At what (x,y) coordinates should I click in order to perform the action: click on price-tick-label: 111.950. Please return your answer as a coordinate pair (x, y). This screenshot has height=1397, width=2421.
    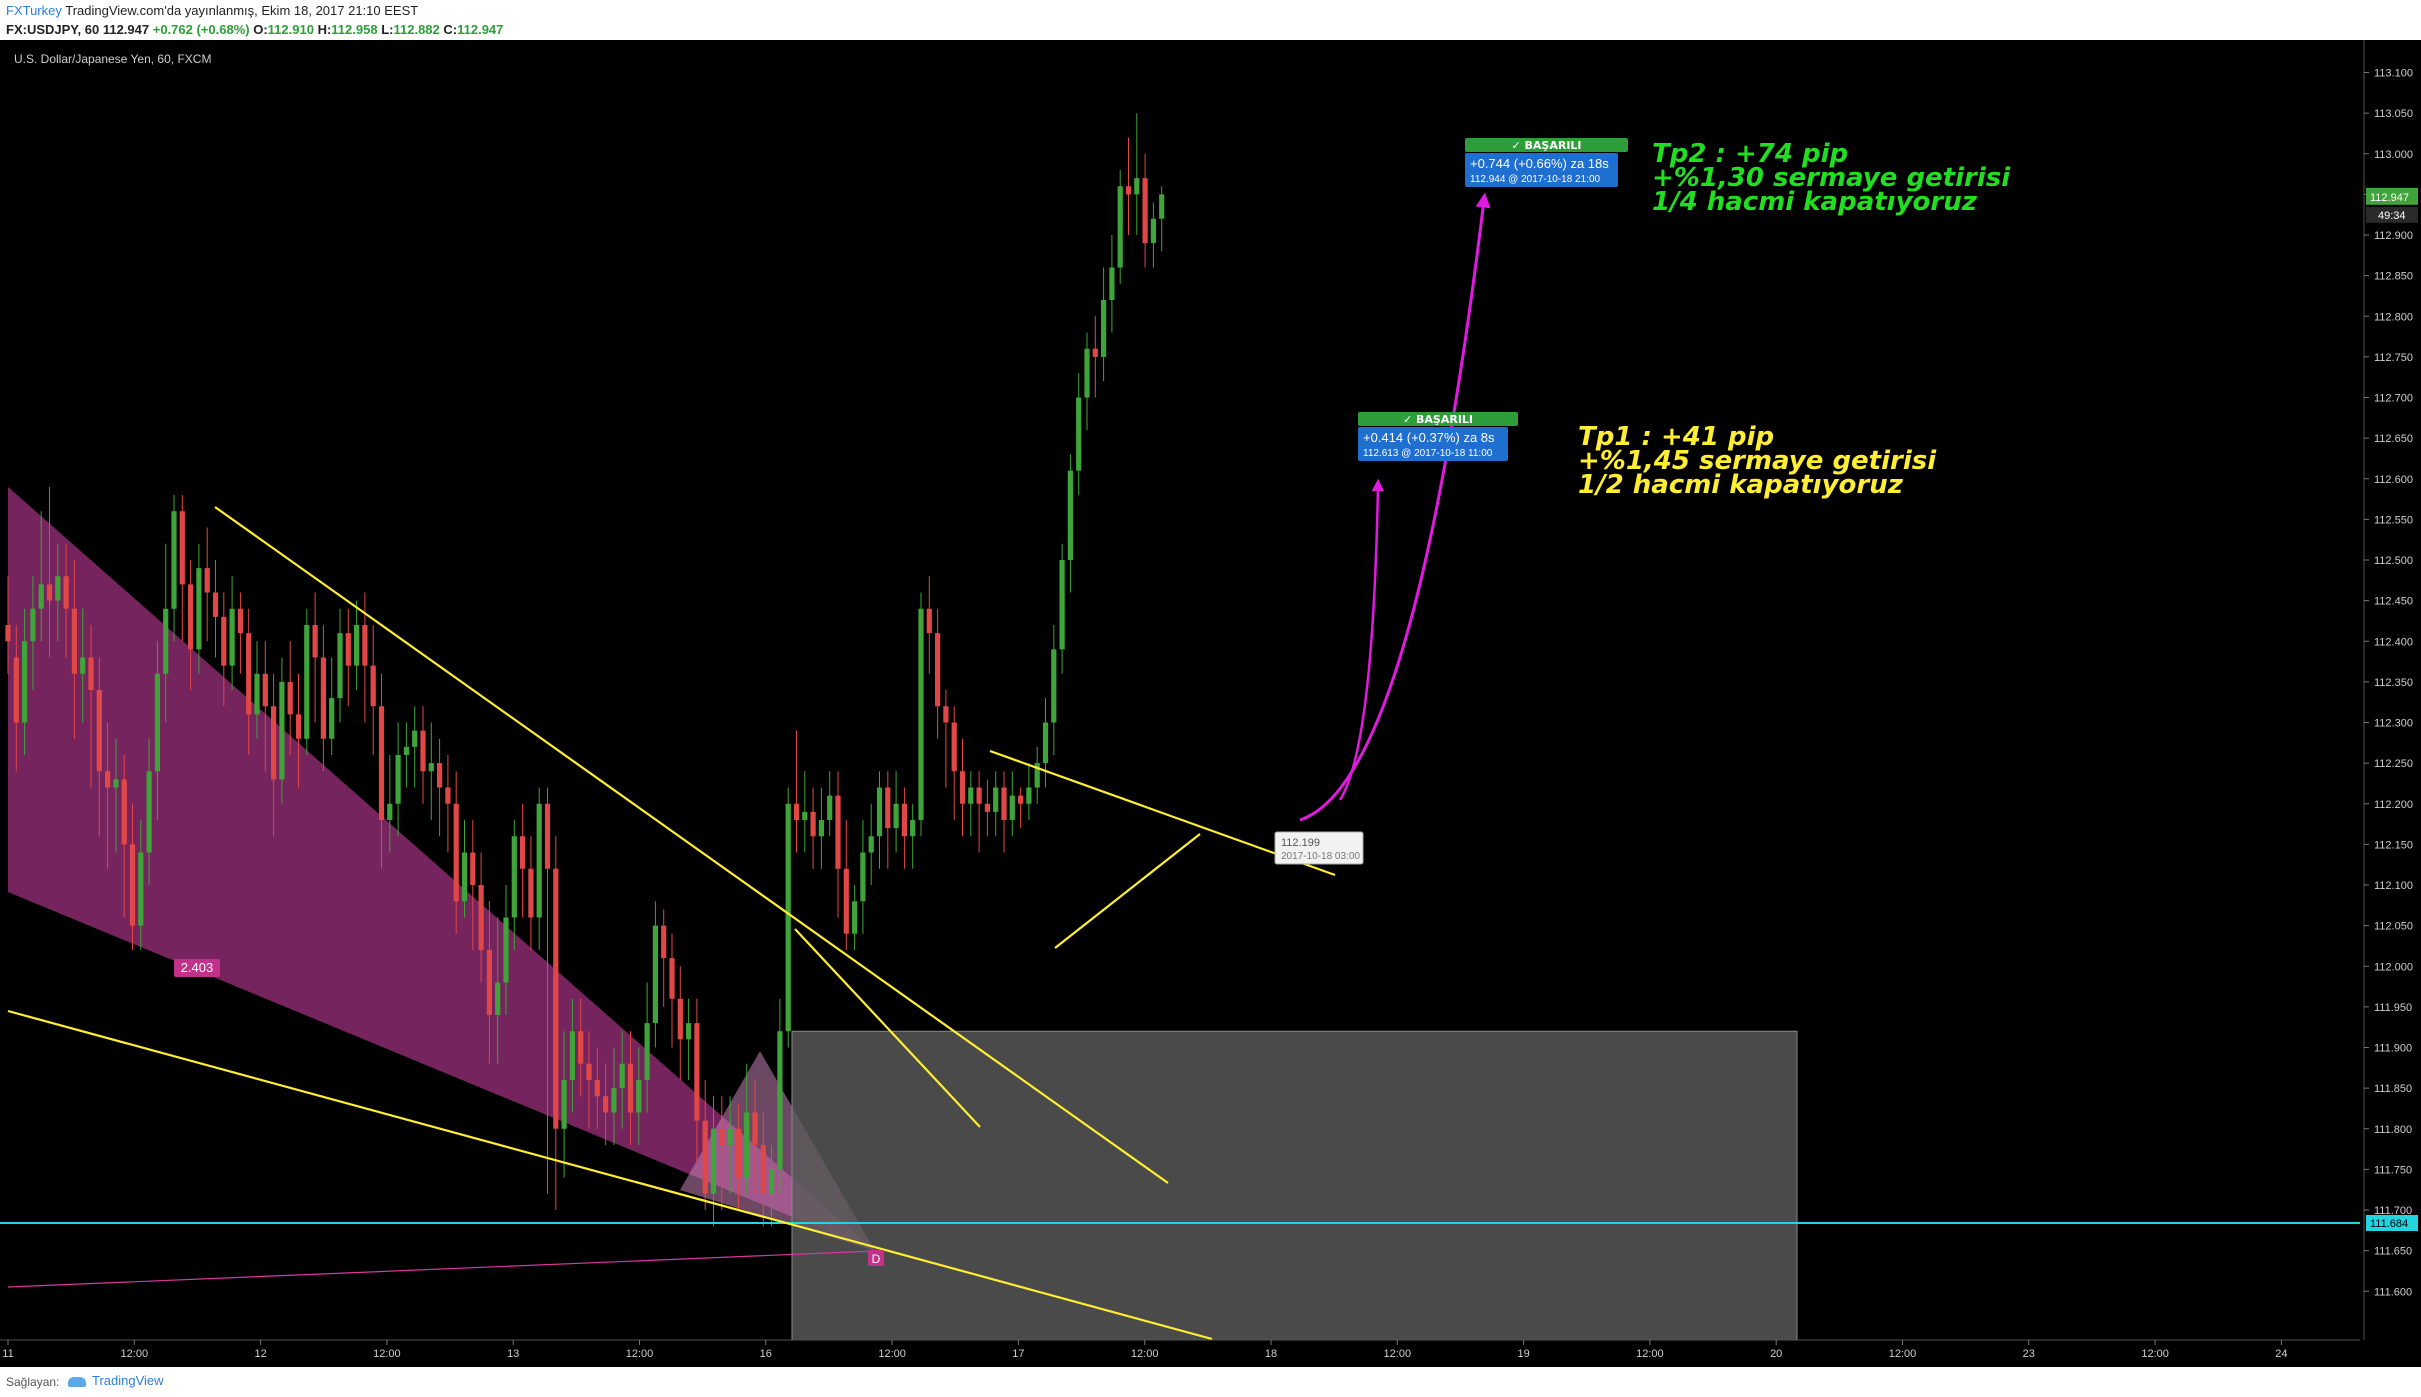
    Looking at the image, I should click on (2393, 1008).